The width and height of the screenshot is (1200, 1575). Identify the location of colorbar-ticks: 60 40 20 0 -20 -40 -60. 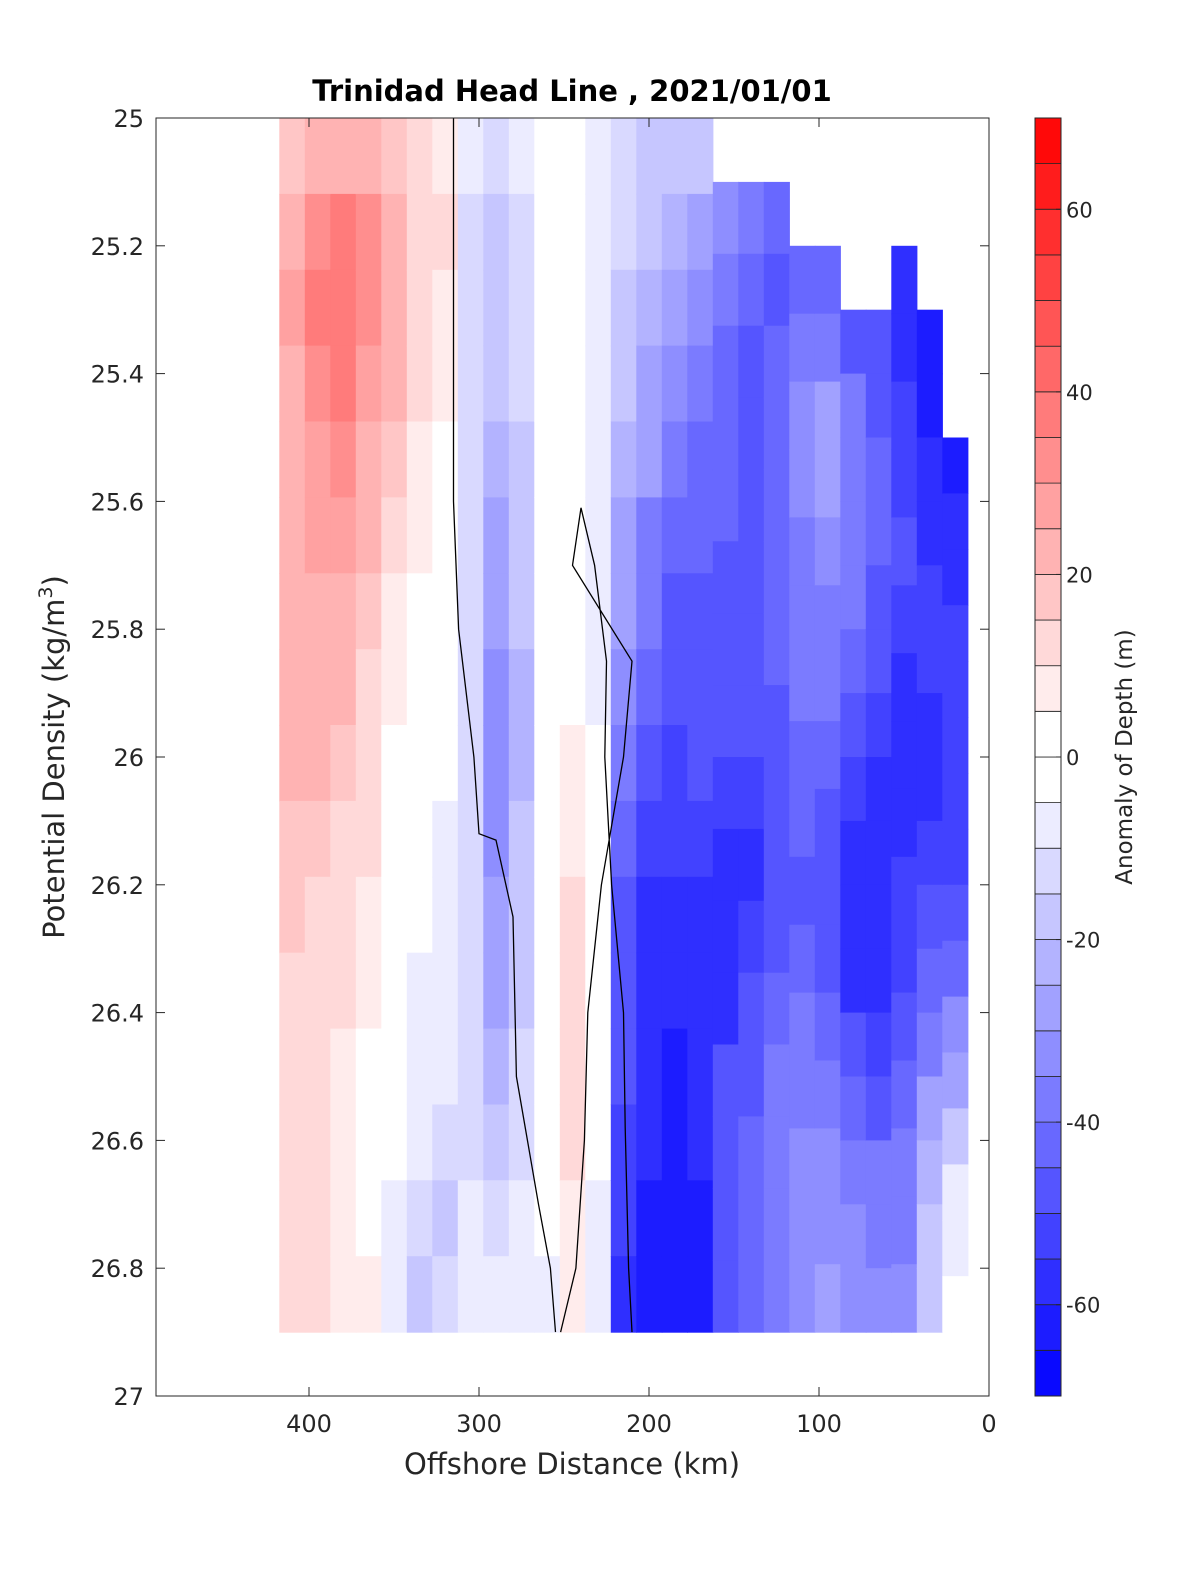
(1078, 758).